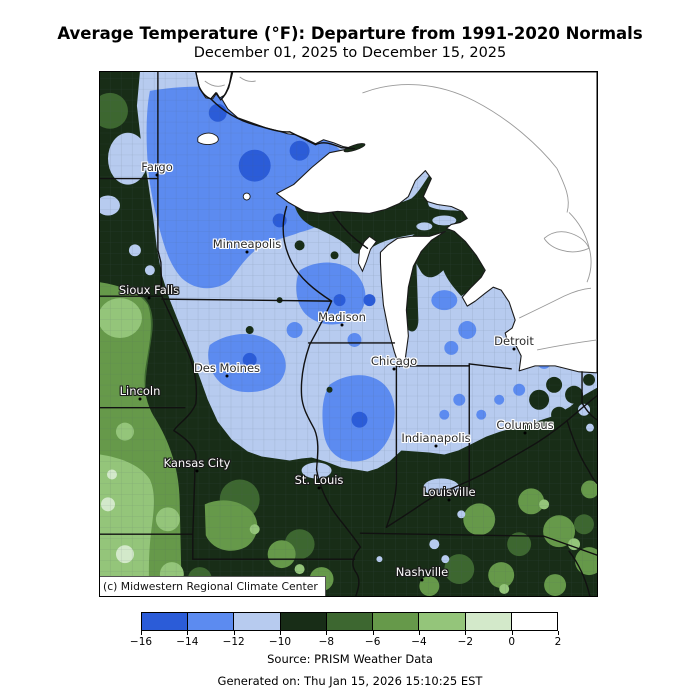 The width and height of the screenshot is (700, 700). What do you see at coordinates (213, 586) in the screenshot?
I see `copyright-note: (c) Midwestern Regional Climate Center` at bounding box center [213, 586].